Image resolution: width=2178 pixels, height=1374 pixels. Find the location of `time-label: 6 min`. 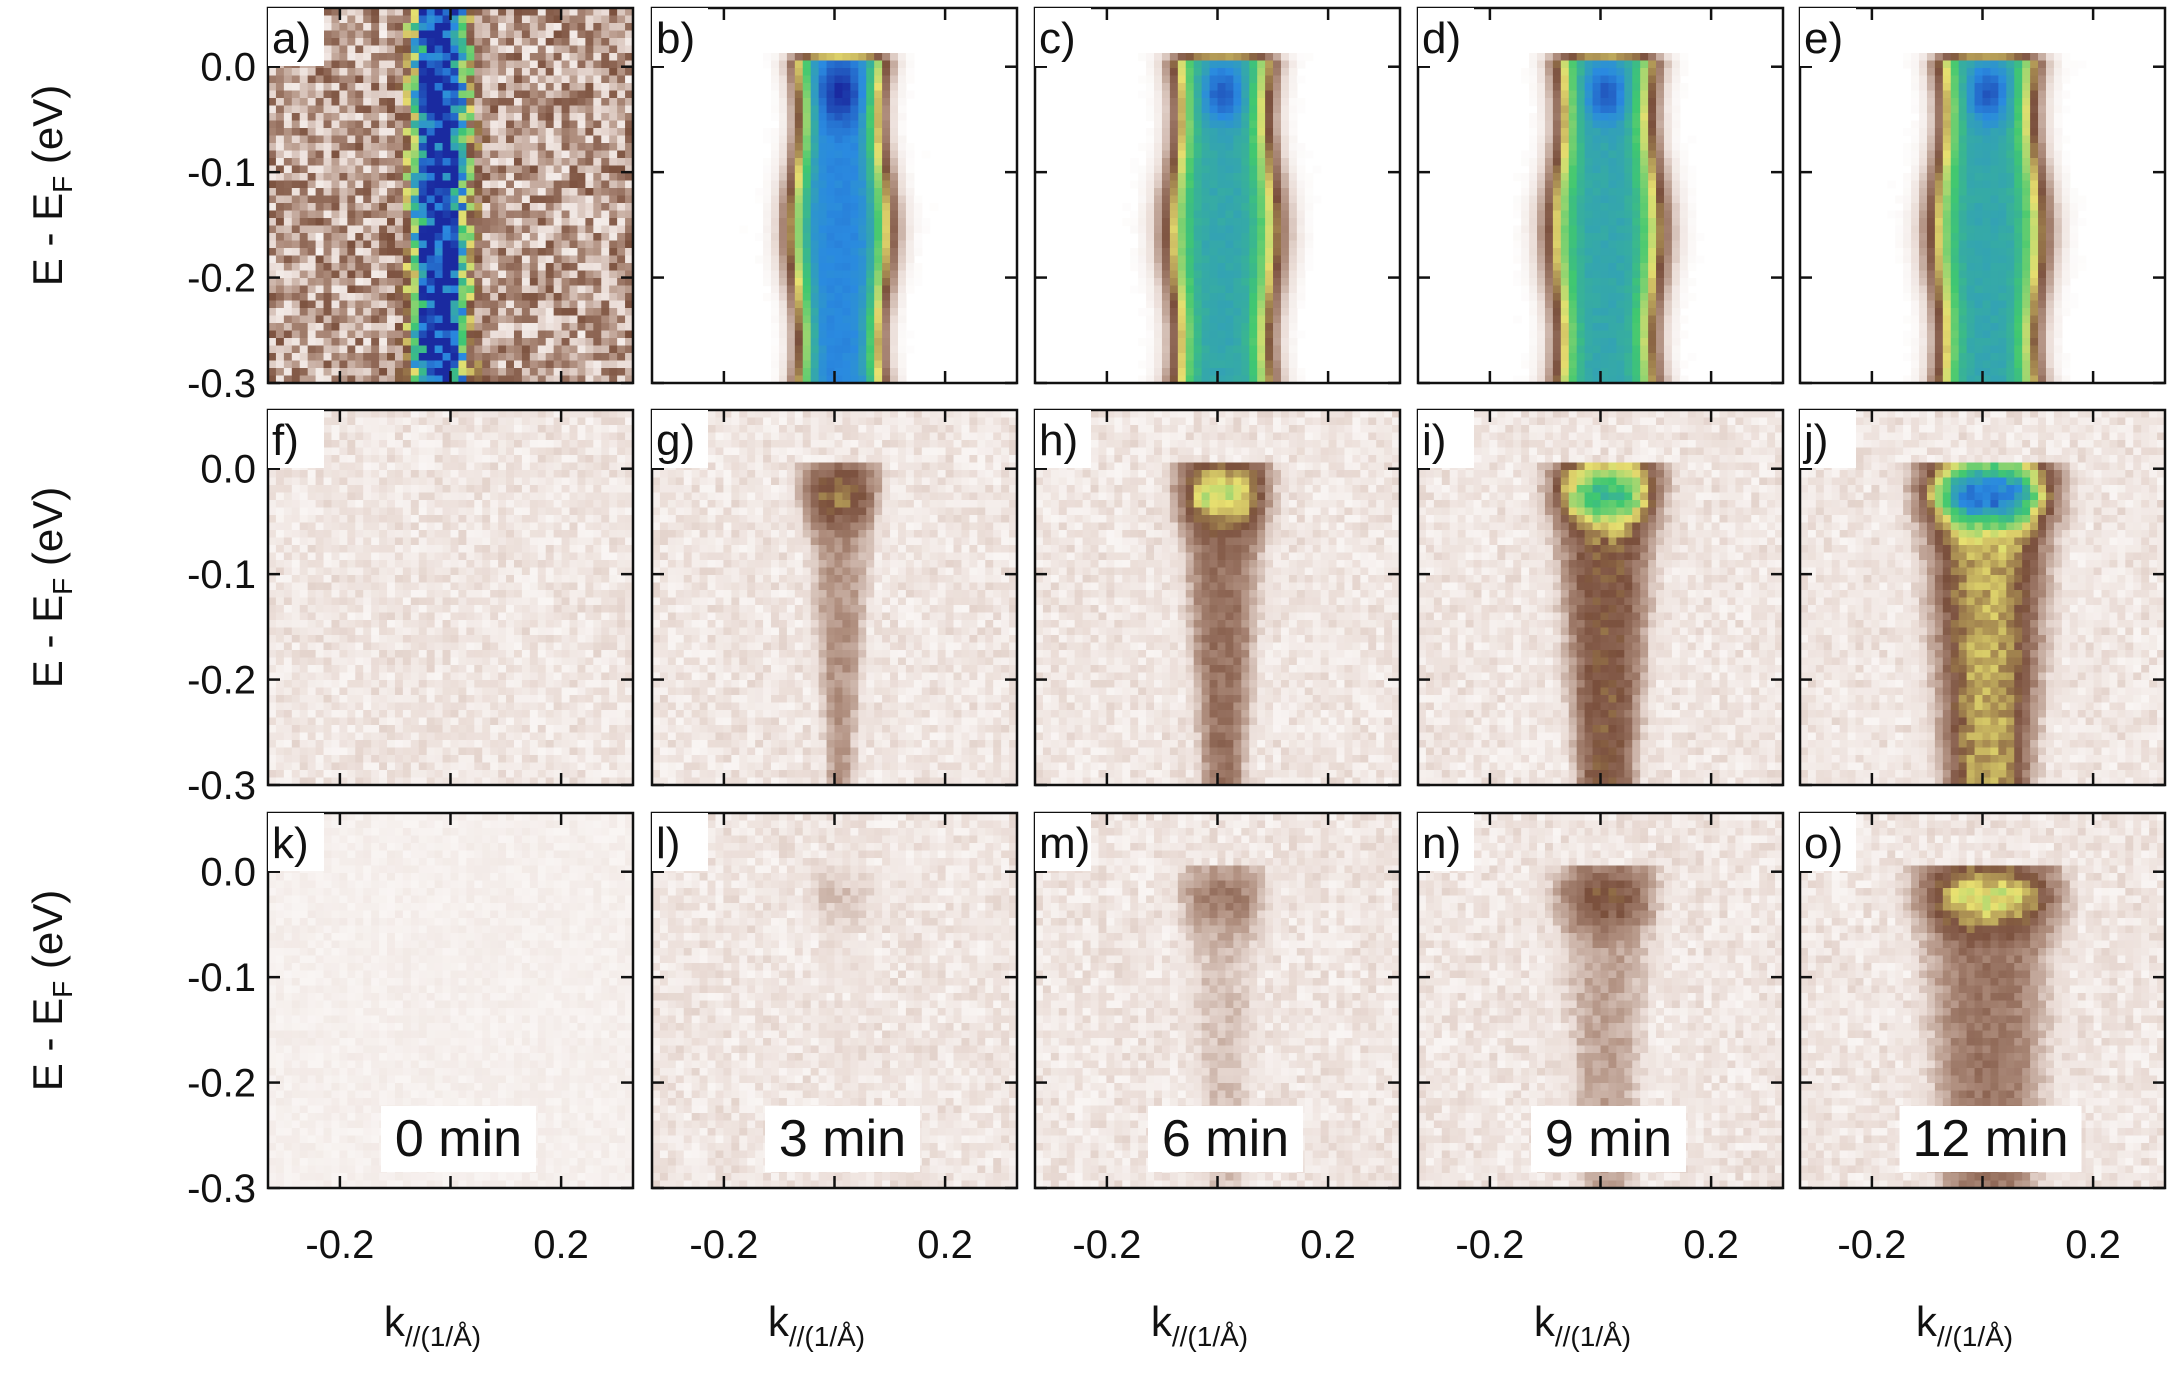

time-label: 6 min is located at coordinates (1225, 1139).